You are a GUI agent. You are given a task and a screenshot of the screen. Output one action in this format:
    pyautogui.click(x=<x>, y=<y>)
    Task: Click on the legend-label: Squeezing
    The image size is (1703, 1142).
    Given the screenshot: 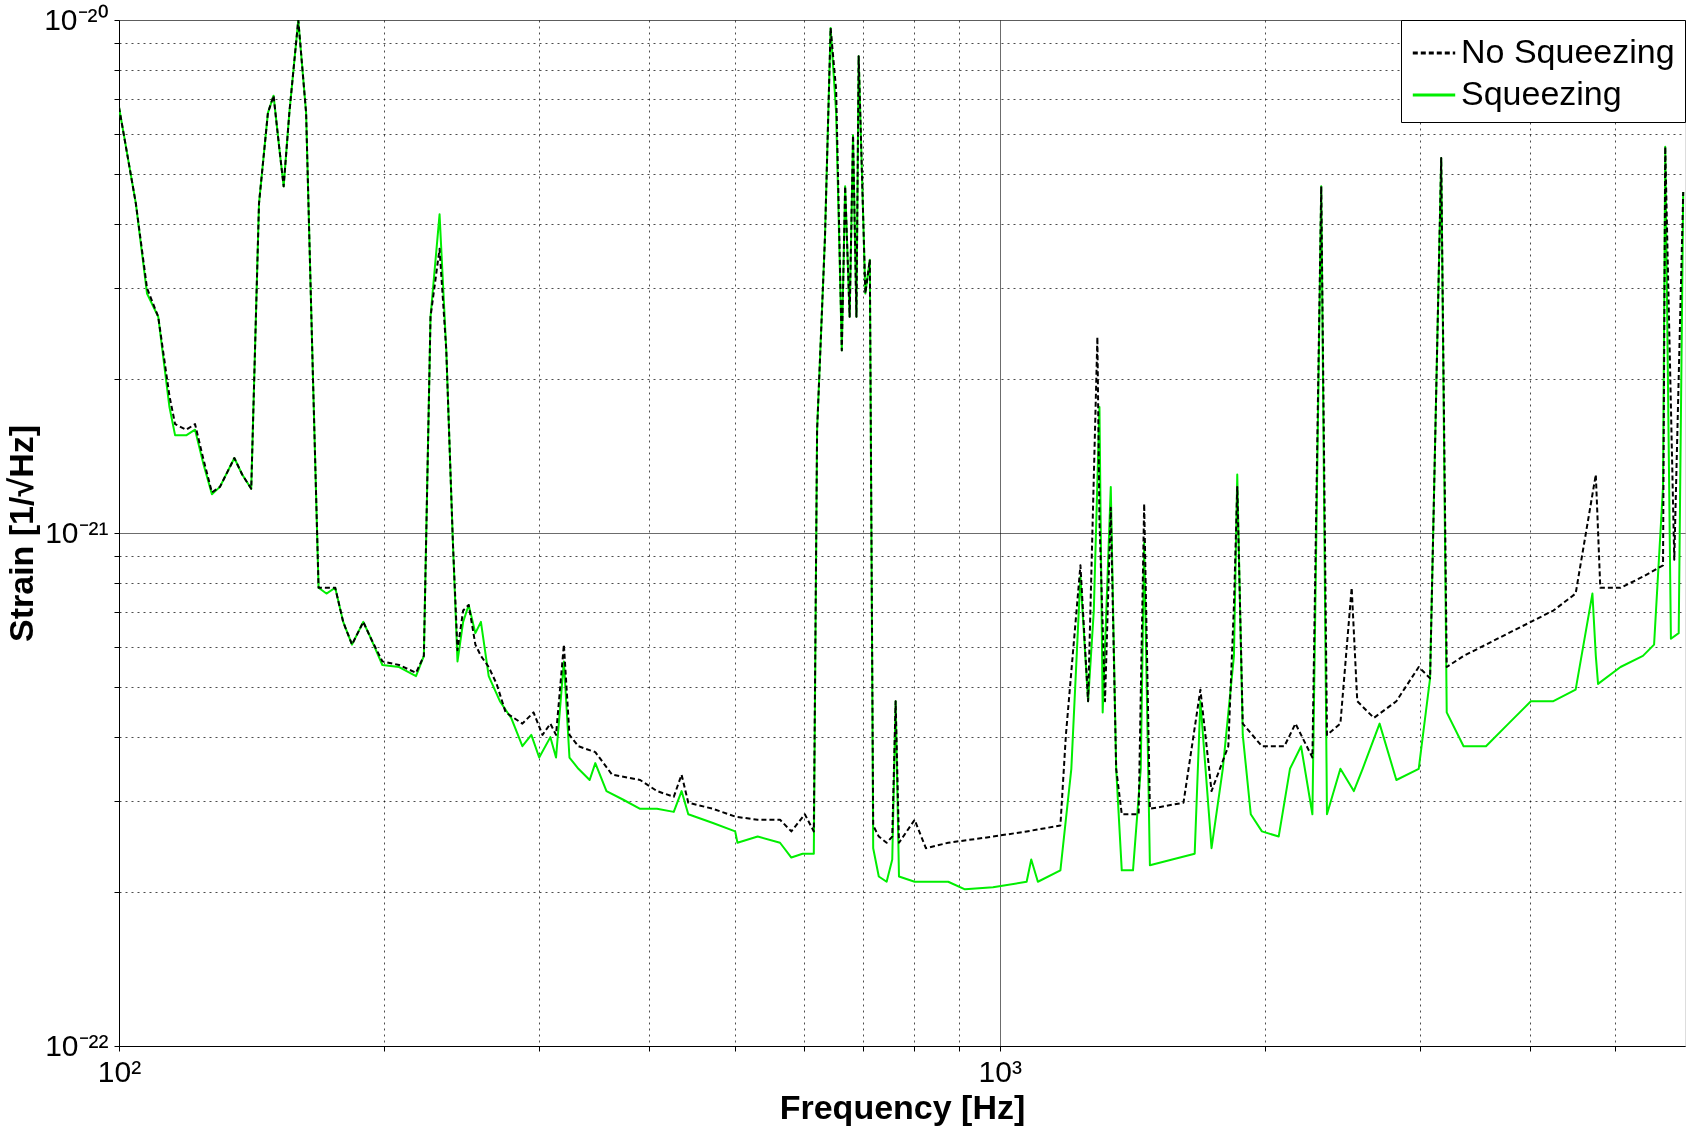 What is the action you would take?
    pyautogui.click(x=1541, y=93)
    